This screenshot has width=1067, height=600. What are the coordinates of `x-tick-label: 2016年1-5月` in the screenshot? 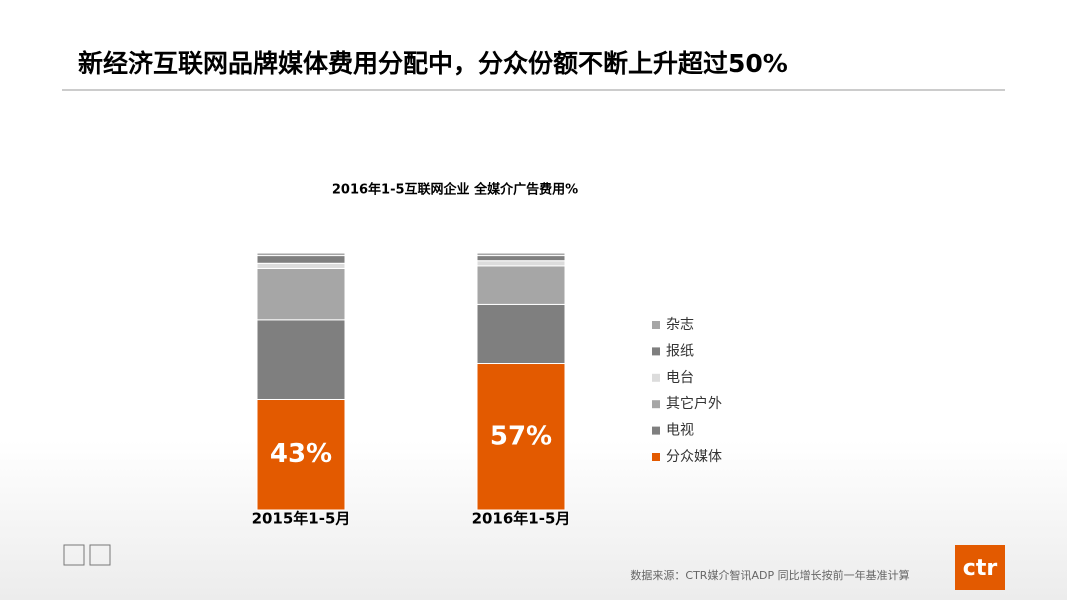 It's located at (521, 519).